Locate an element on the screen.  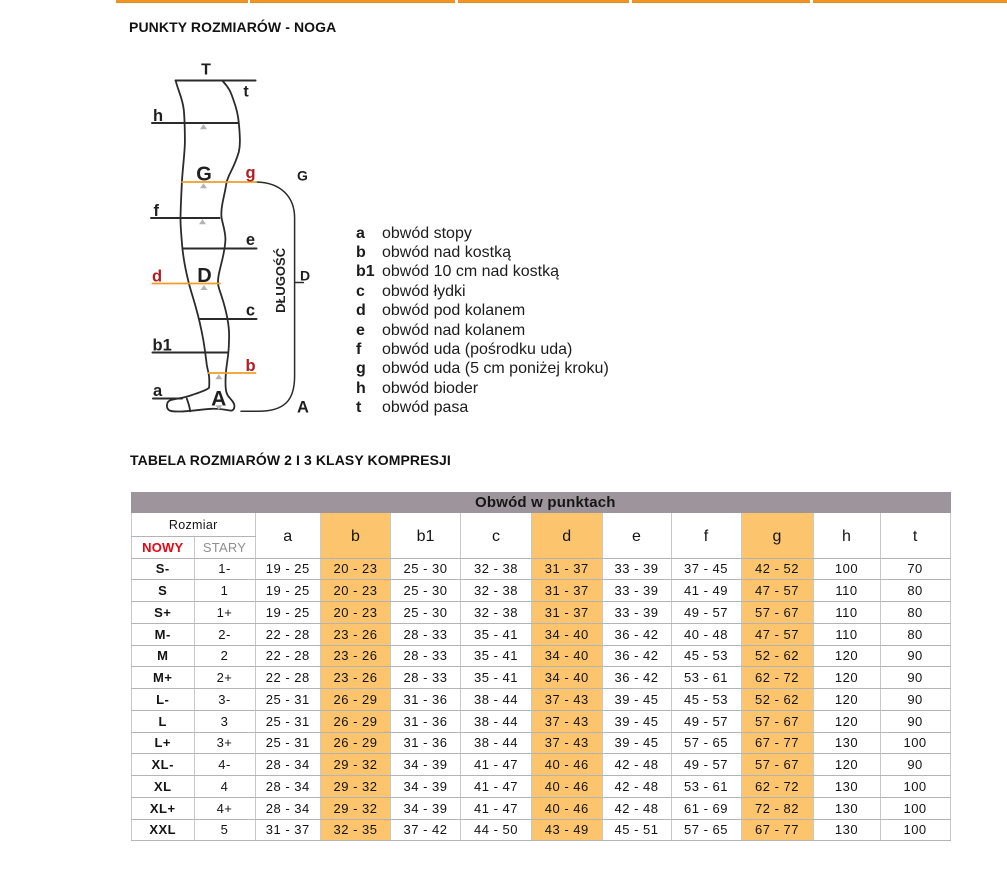
svg-text: e is located at coordinates (250, 240).